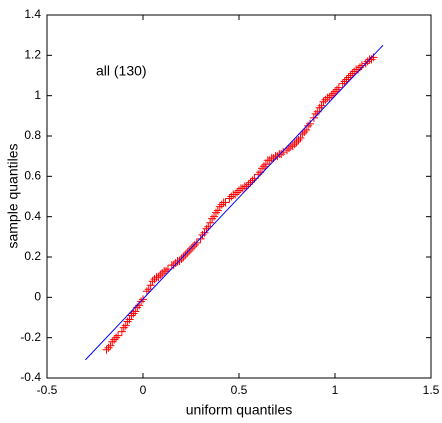 Image resolution: width=442 pixels, height=423 pixels. What do you see at coordinates (121, 71) in the screenshot?
I see `annotation: all (130)` at bounding box center [121, 71].